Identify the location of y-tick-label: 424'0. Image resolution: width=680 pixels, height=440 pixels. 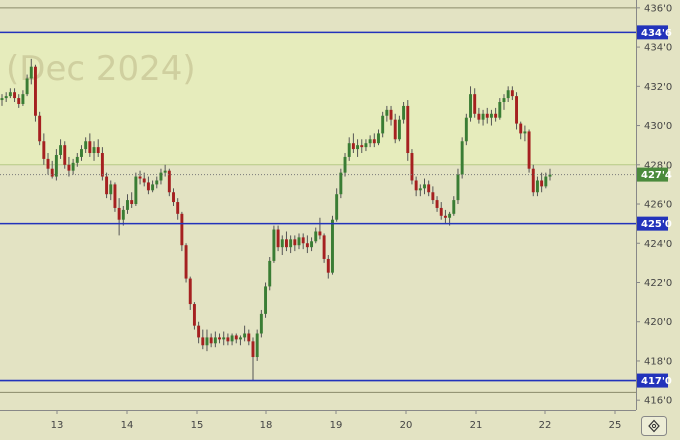
(658, 244).